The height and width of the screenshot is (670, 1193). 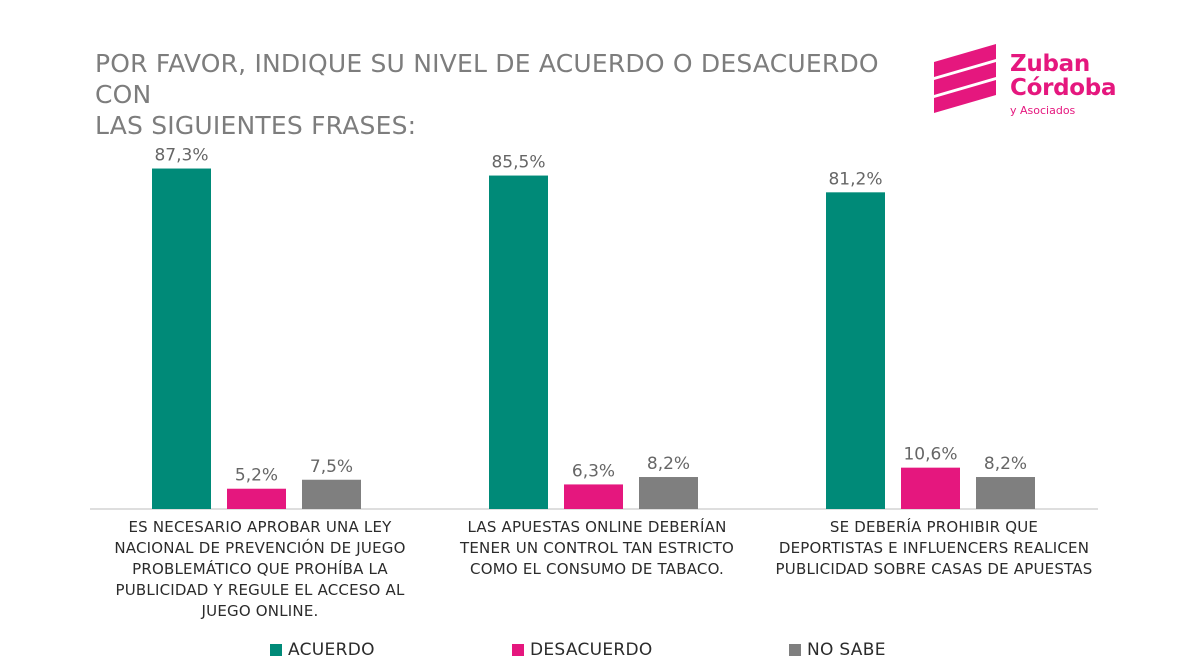 I want to click on category-label-1-line-5: JUEGO ONLINE., so click(x=260, y=611).